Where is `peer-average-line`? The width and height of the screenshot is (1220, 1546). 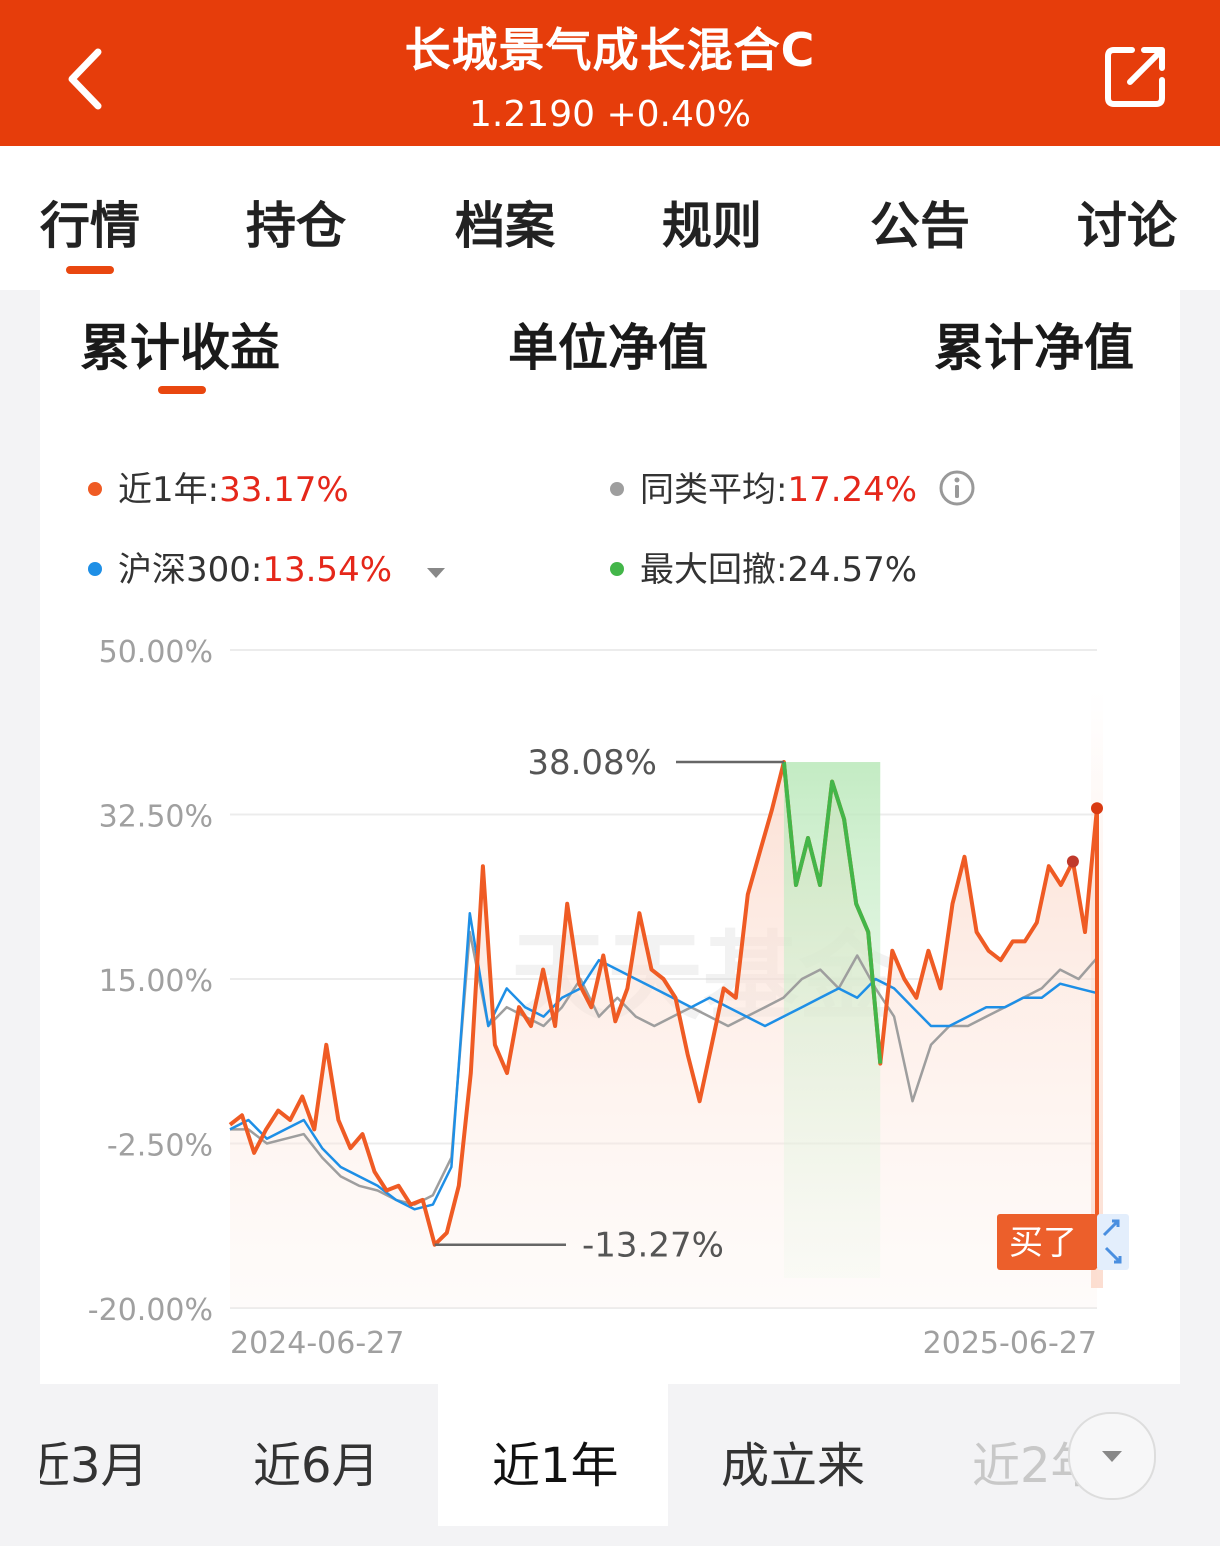
peer-average-line is located at coordinates (664, 1068).